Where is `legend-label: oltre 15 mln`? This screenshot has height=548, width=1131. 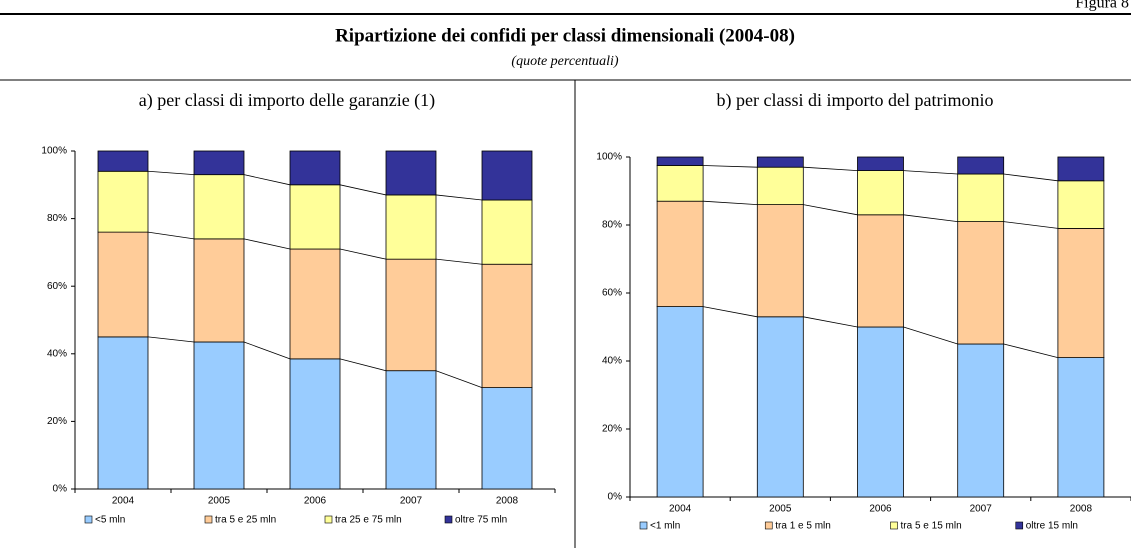 legend-label: oltre 15 mln is located at coordinates (1052, 526).